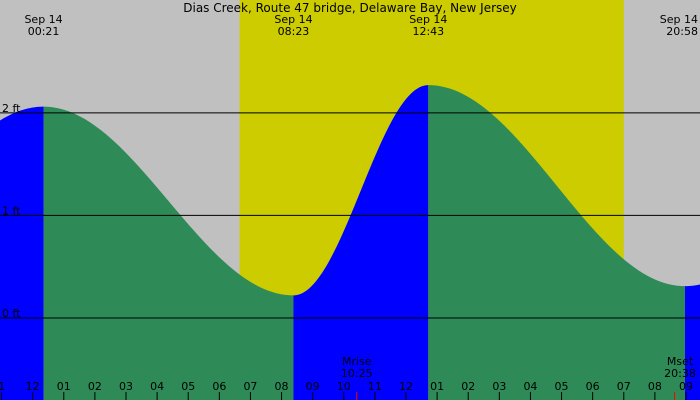  I want to click on x-tick-label: 1, so click(2, 386).